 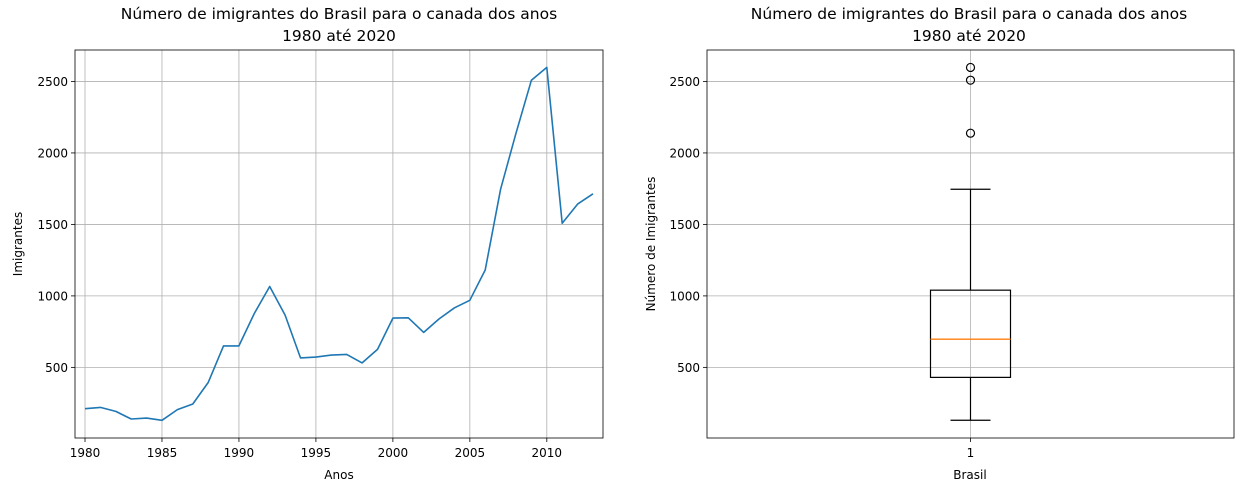 What do you see at coordinates (162, 453) in the screenshot?
I see `x-tick-label: 1985` at bounding box center [162, 453].